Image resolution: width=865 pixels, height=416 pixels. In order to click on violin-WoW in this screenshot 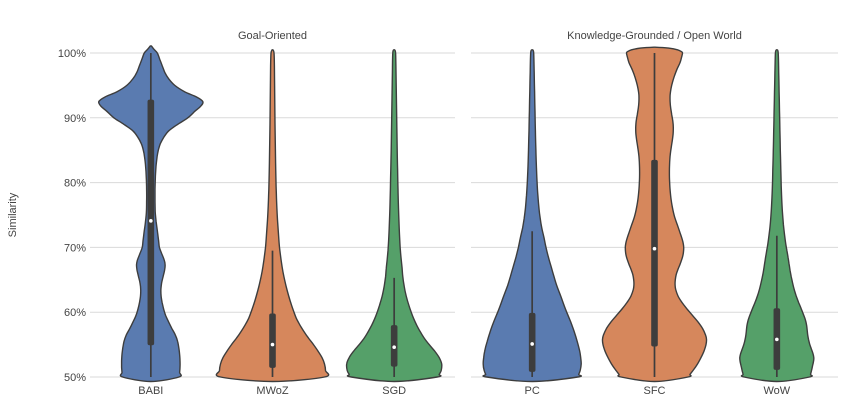, I will do `click(777, 216)`.